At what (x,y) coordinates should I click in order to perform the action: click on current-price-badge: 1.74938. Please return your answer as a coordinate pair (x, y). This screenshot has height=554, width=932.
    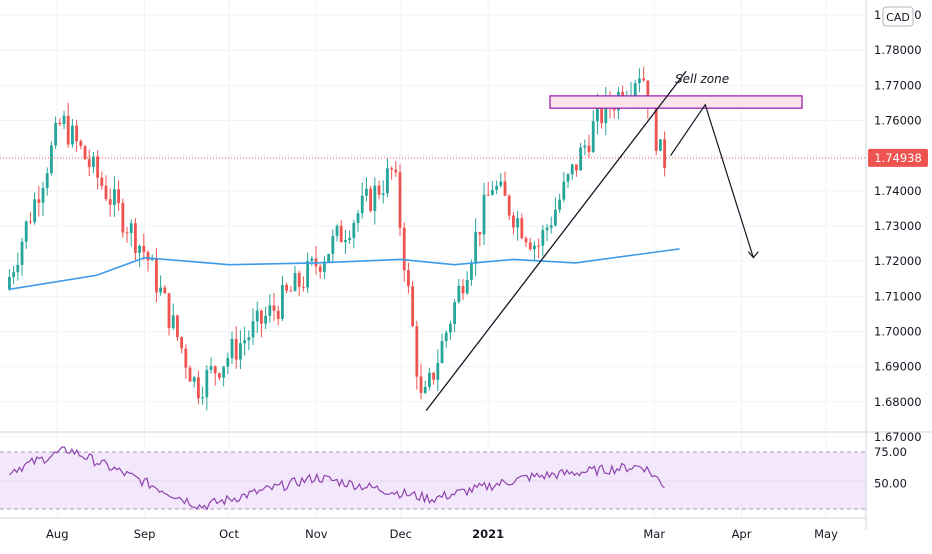
    Looking at the image, I should click on (898, 157).